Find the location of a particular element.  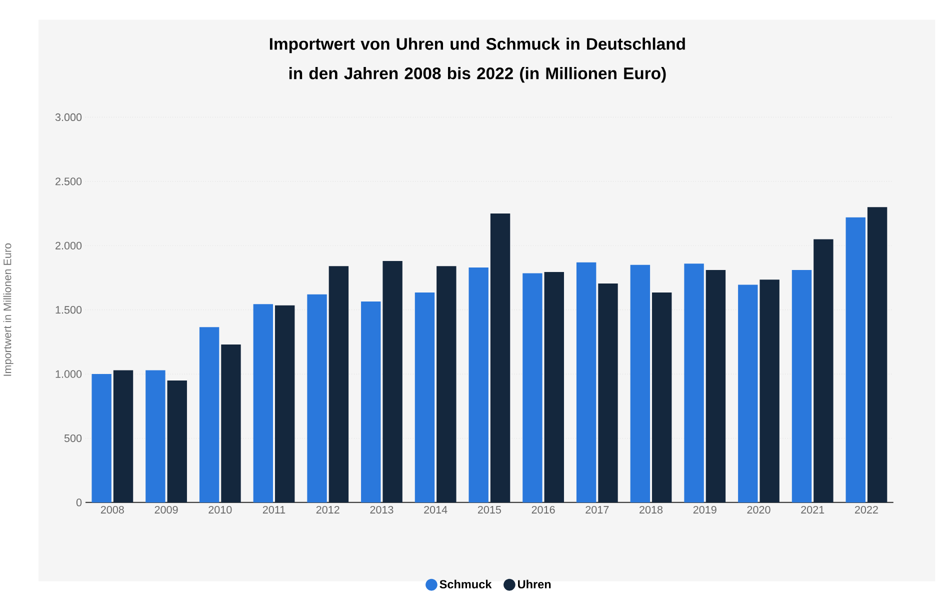

x-tick-label: 2009 is located at coordinates (166, 510).